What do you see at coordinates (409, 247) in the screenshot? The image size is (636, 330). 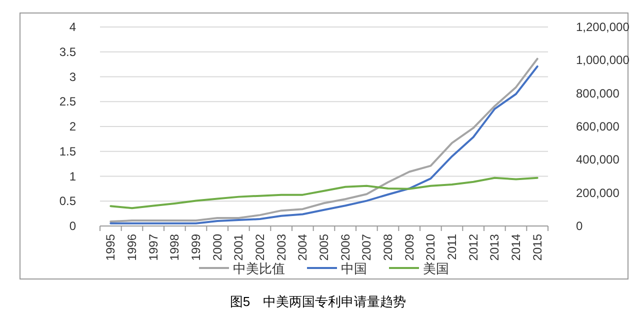 I see `x-tick-label: 2009` at bounding box center [409, 247].